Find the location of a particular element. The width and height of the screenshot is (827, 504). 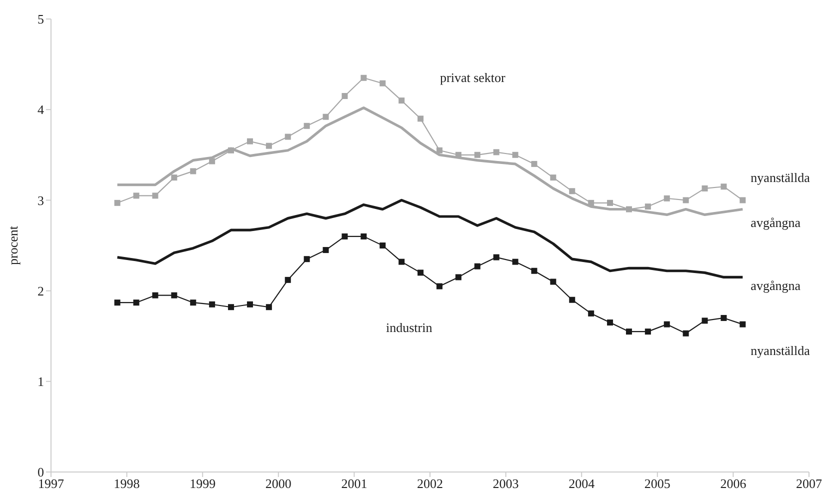

x-tick-label: 2002 is located at coordinates (430, 484).